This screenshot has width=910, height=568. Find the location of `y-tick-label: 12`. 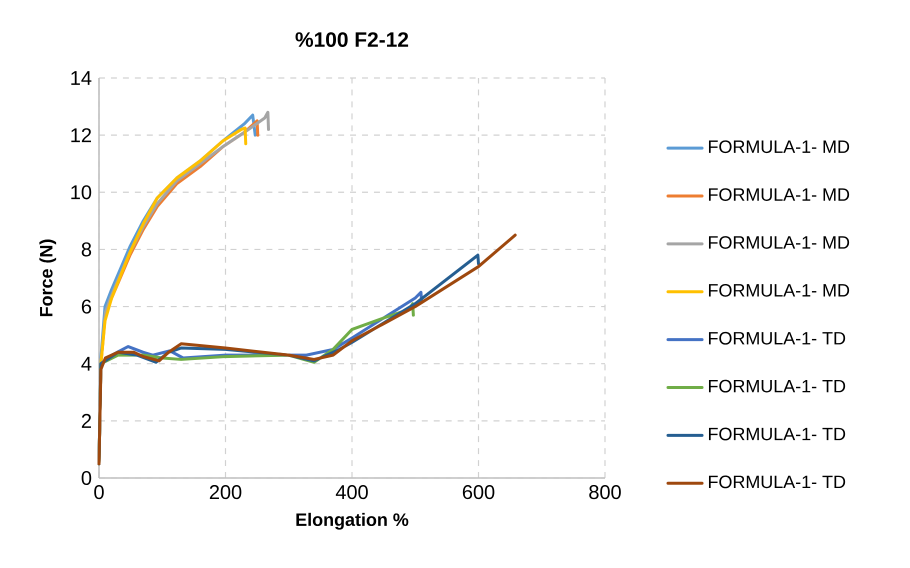

y-tick-label: 12 is located at coordinates (81, 135).